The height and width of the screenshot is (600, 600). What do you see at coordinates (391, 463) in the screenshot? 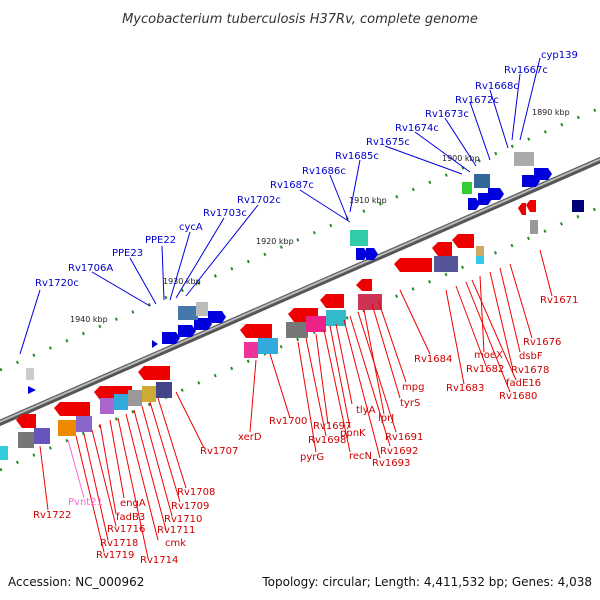
I see `gene-label: Rv1693` at bounding box center [391, 463].